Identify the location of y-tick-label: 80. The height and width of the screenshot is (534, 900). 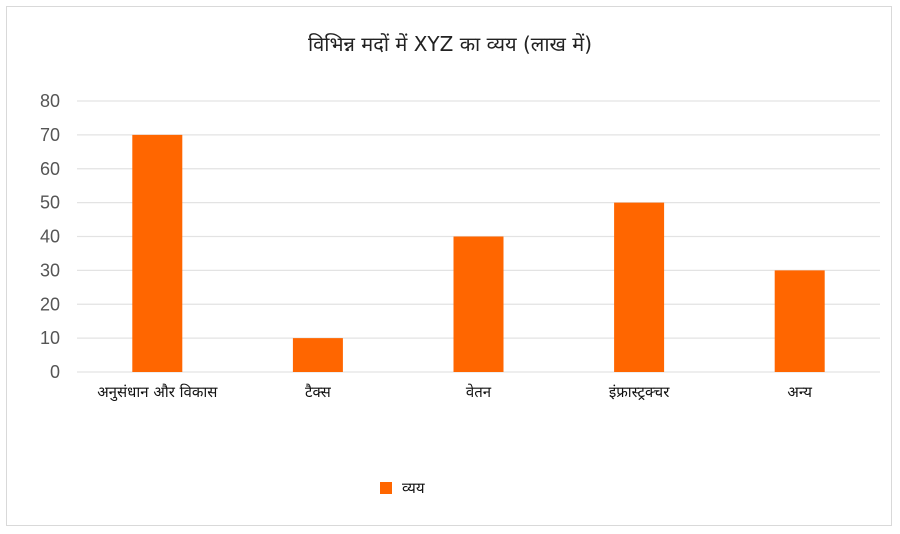
(50, 101).